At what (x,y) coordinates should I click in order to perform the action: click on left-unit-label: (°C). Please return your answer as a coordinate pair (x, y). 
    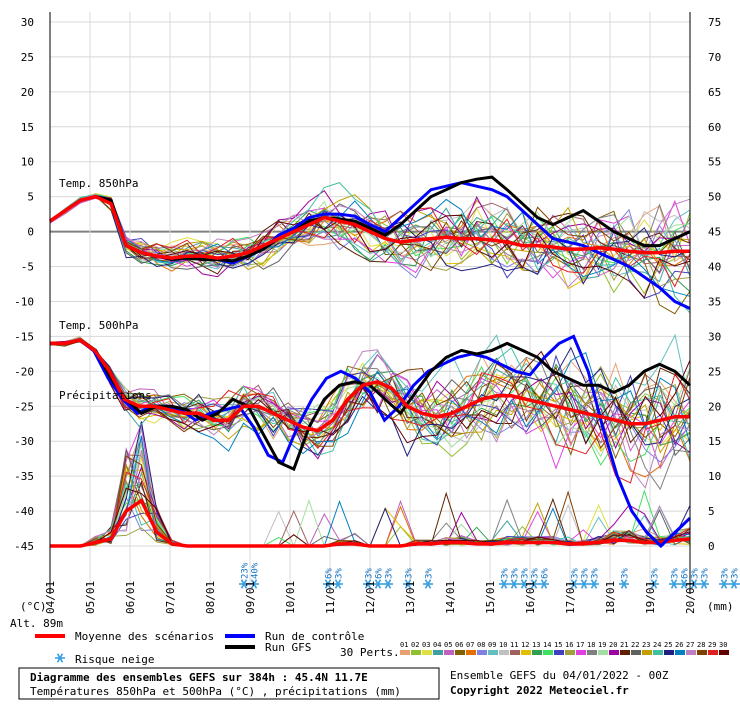
    Looking at the image, I should click on (33, 606).